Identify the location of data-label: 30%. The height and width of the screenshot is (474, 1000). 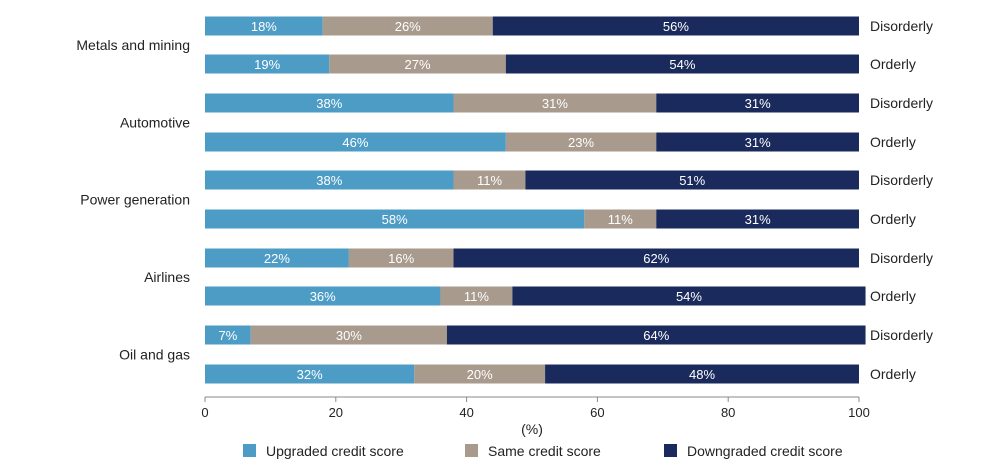
(349, 335).